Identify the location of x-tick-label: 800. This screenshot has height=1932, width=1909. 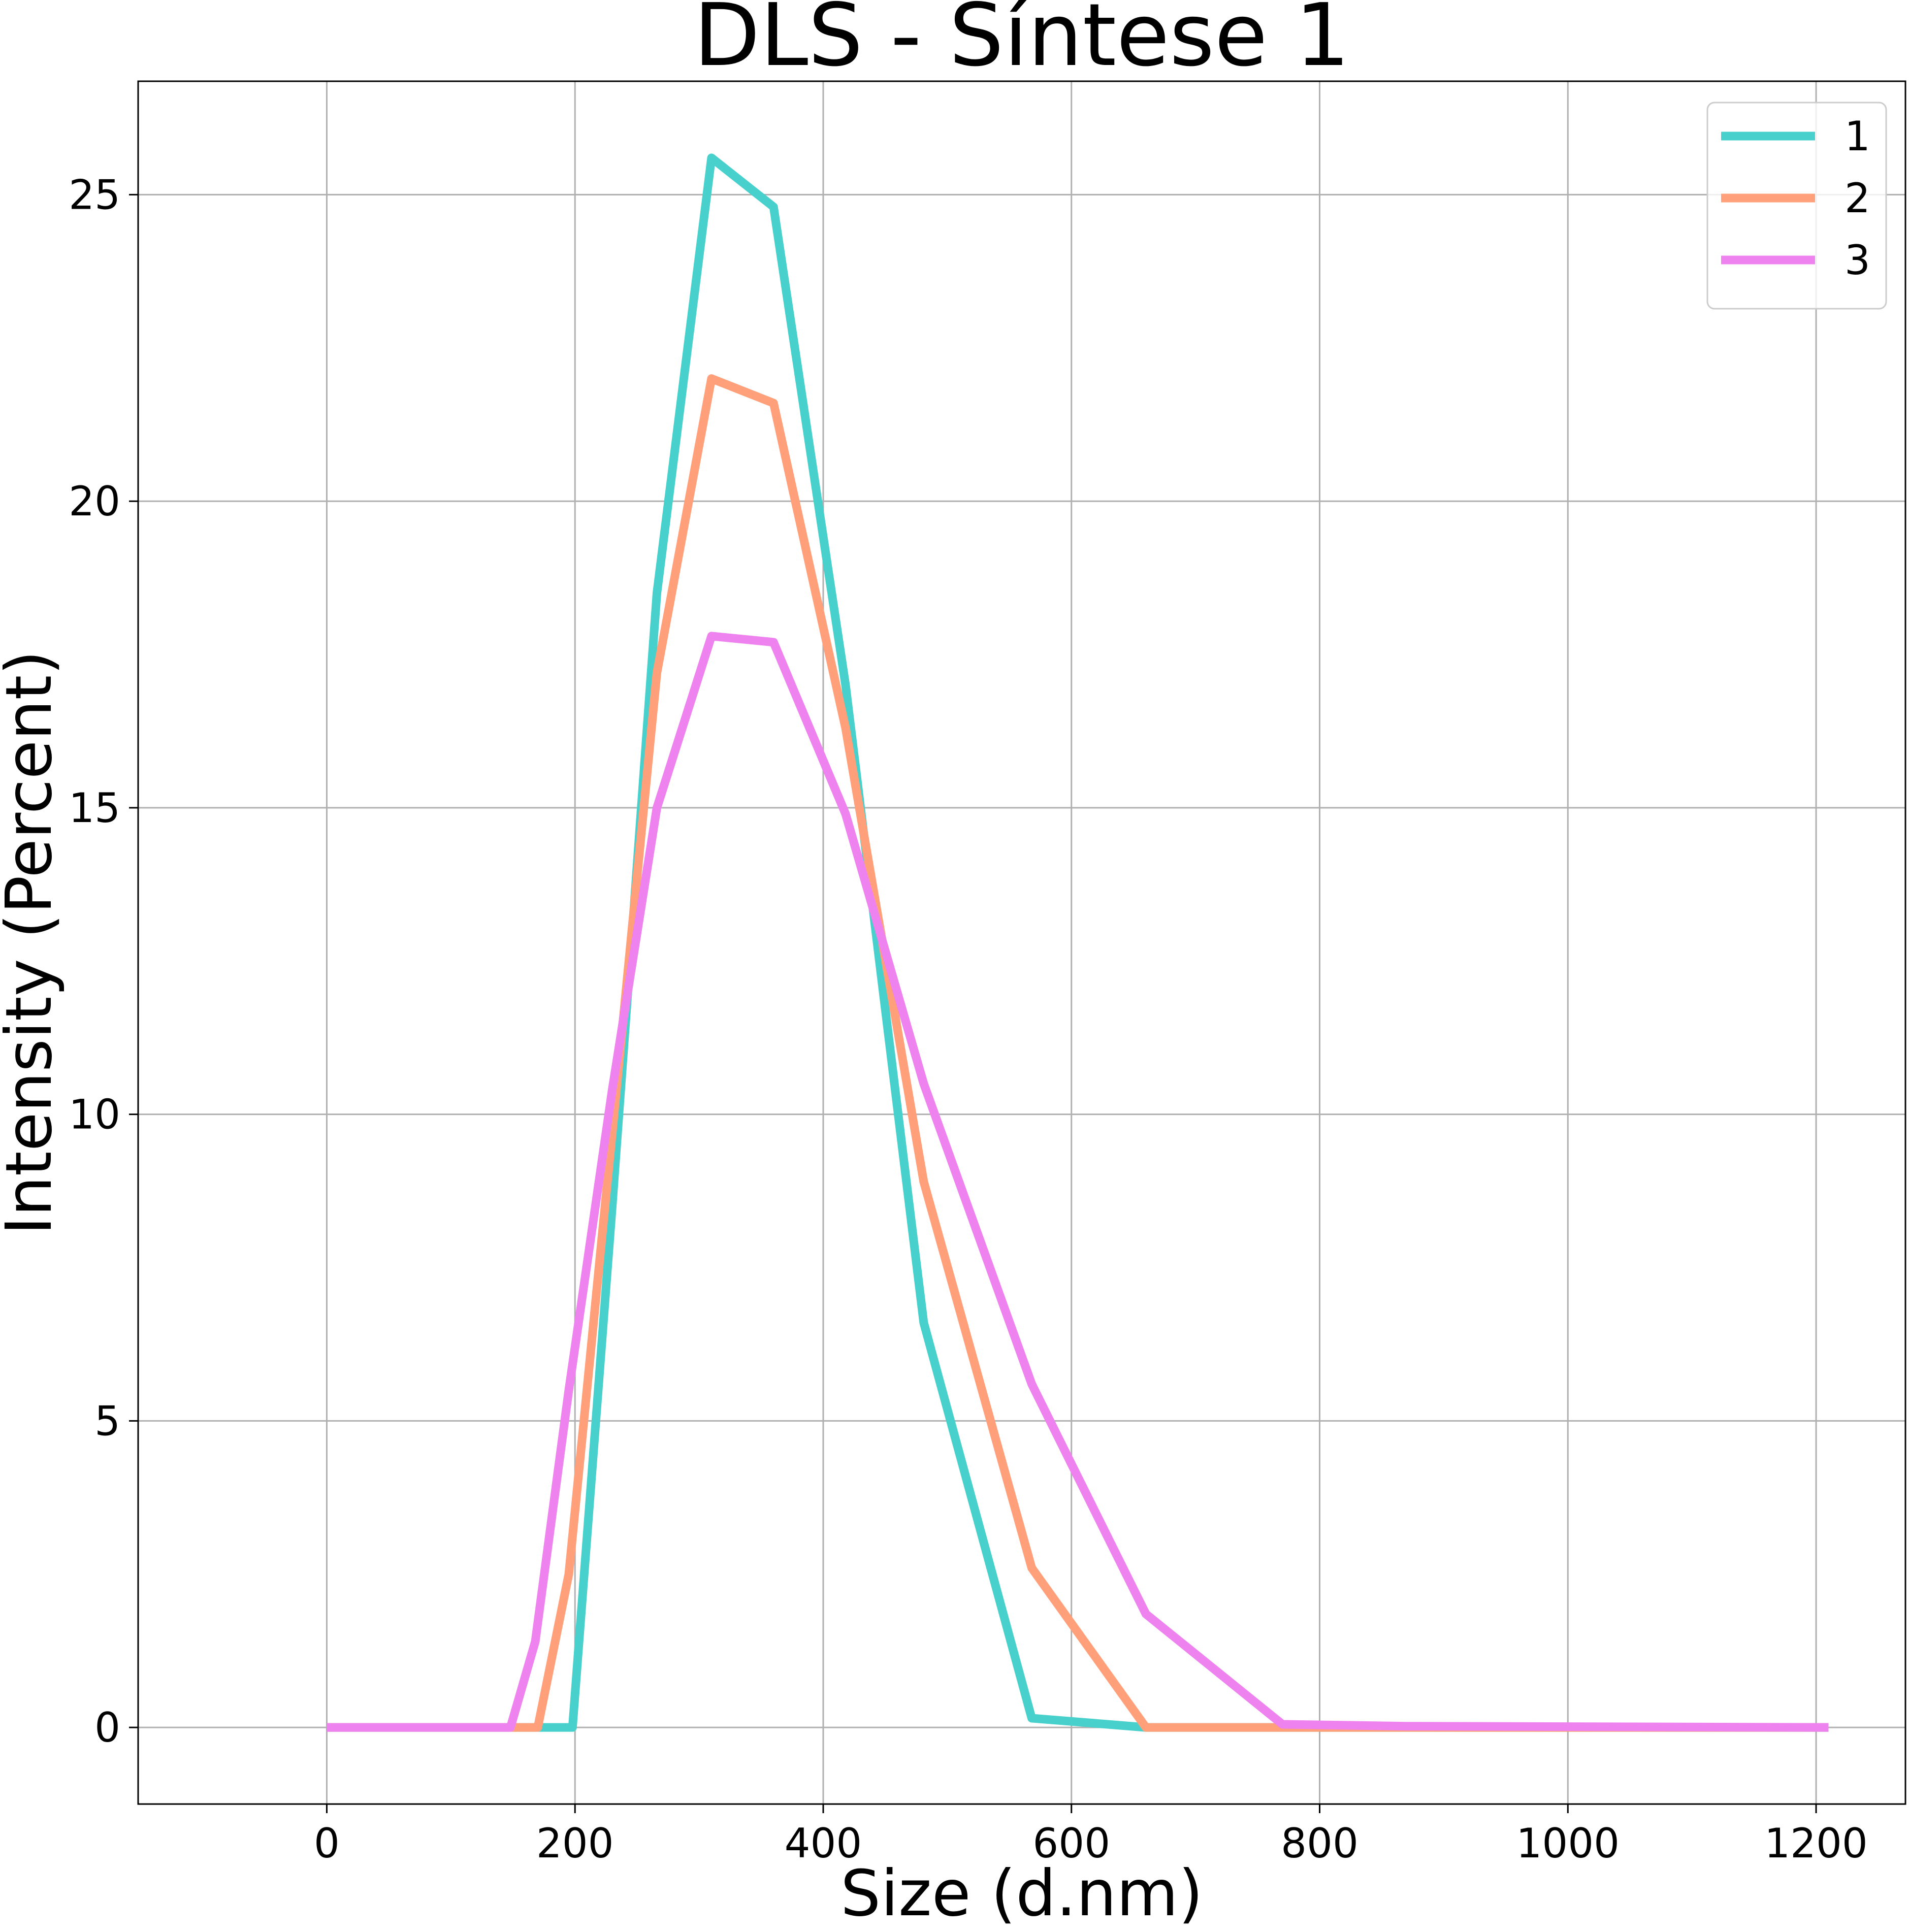
(1319, 1843).